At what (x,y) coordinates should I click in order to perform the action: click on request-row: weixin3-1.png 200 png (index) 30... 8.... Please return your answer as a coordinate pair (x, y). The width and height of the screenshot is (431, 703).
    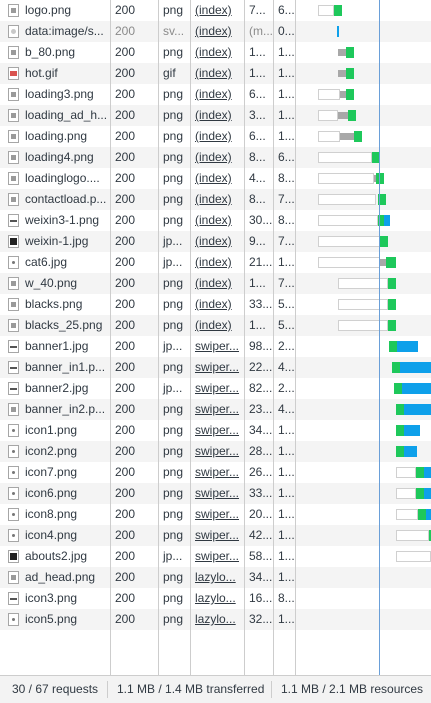
    Looking at the image, I should click on (215, 220).